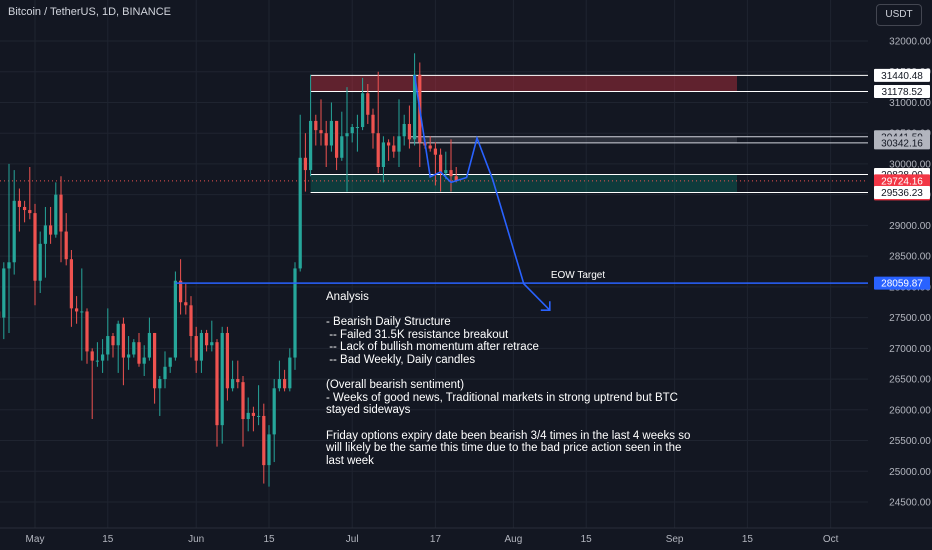 This screenshot has width=932, height=550. I want to click on analysis-line: -- Bad Weekly, Daily candles, so click(401, 359).